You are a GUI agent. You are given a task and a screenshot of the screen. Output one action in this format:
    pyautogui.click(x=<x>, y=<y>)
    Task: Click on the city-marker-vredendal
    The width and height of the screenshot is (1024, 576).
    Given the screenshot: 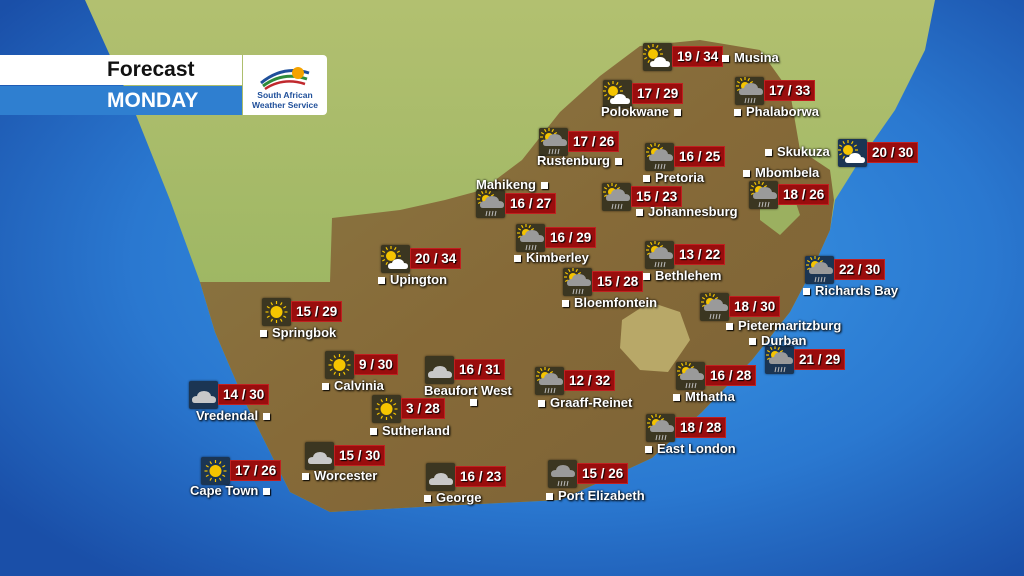 What is the action you would take?
    pyautogui.click(x=266, y=416)
    